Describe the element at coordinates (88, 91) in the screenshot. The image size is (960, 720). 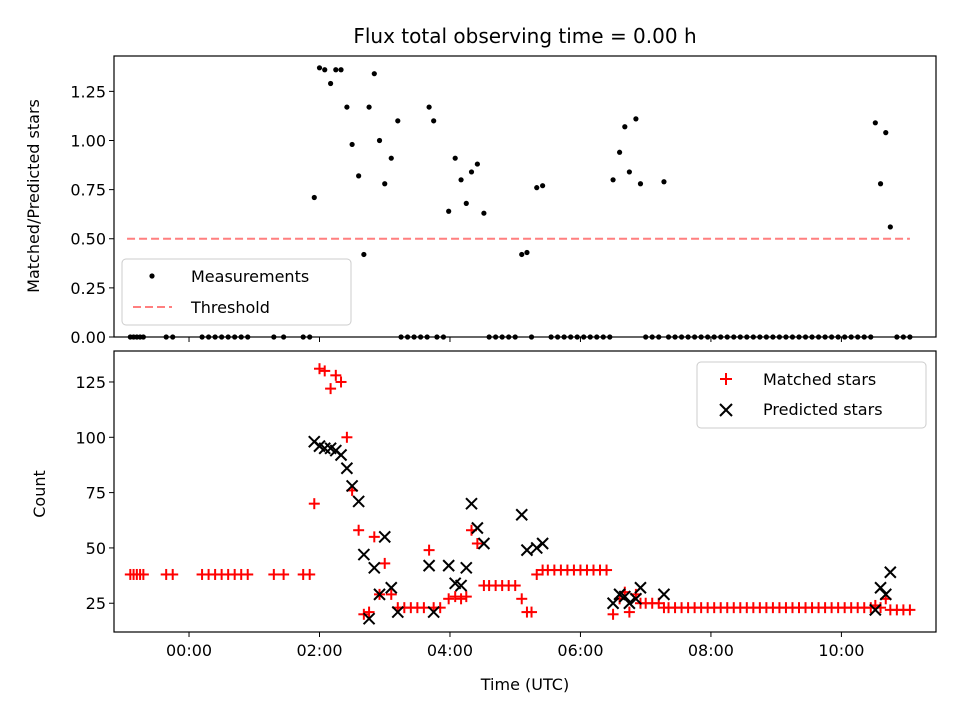
I see `top-y-tick-label: 1.25` at that location.